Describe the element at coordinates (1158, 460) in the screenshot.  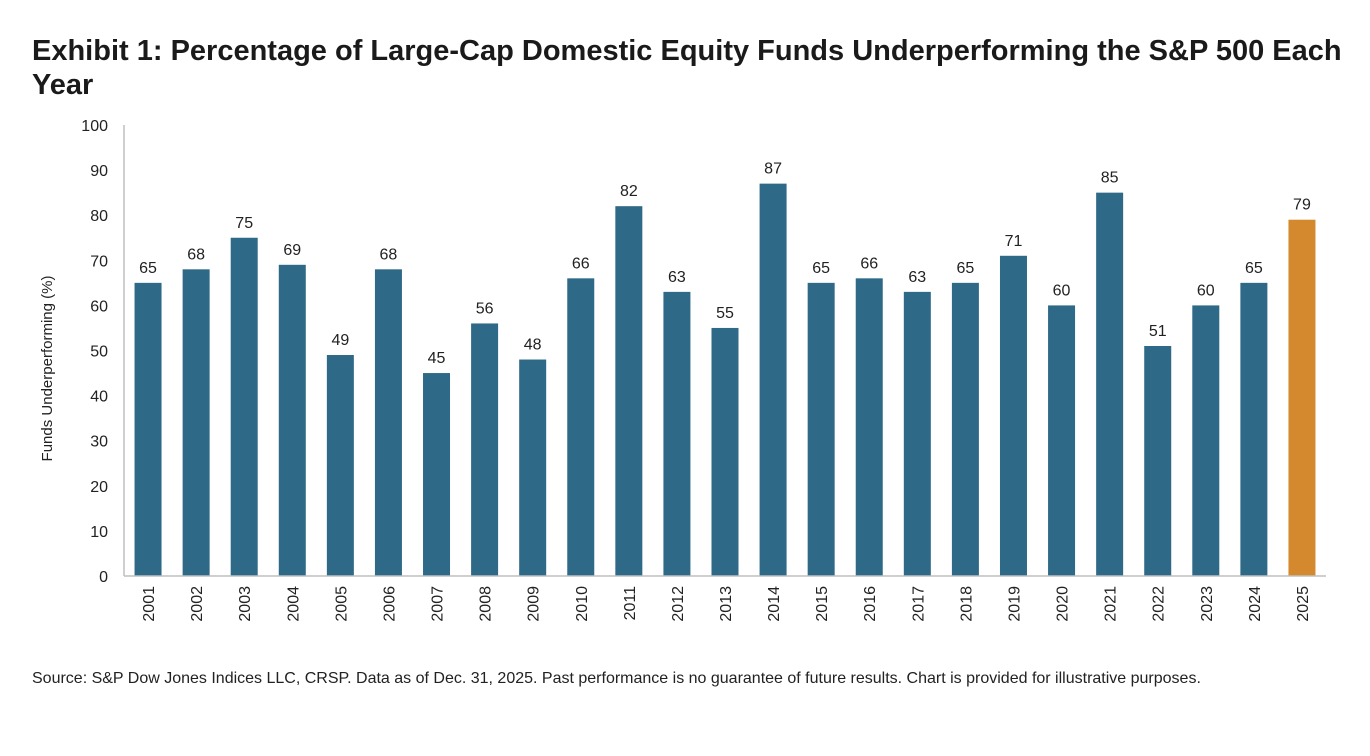
I see `bar-2022` at that location.